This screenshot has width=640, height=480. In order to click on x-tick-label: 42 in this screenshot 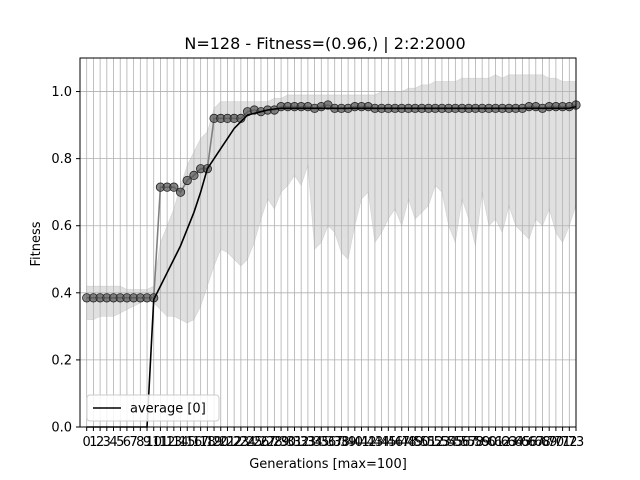, I will do `click(368, 442)`.